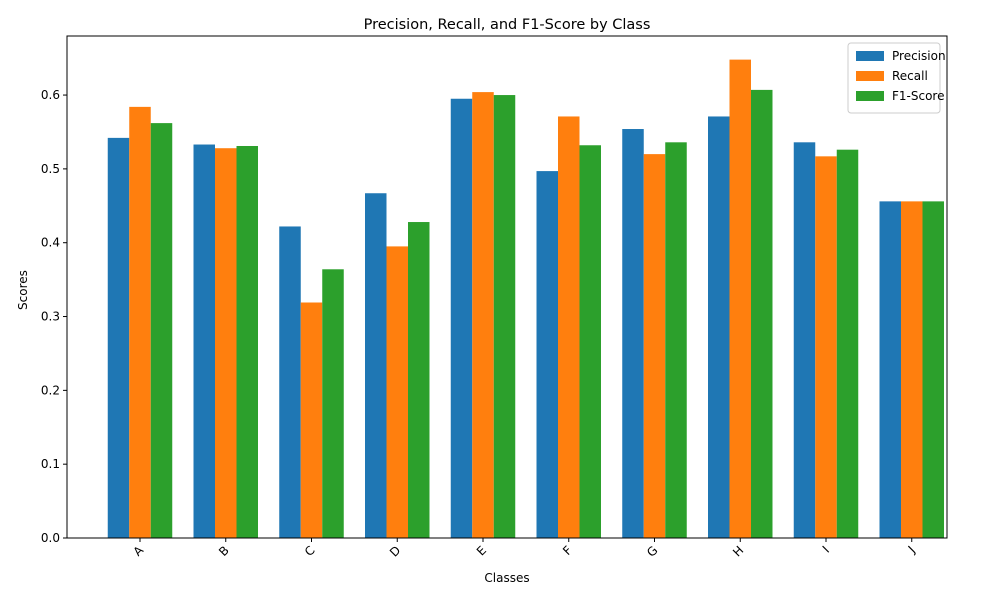  Describe the element at coordinates (826, 347) in the screenshot. I see `bar-recall-i` at that location.